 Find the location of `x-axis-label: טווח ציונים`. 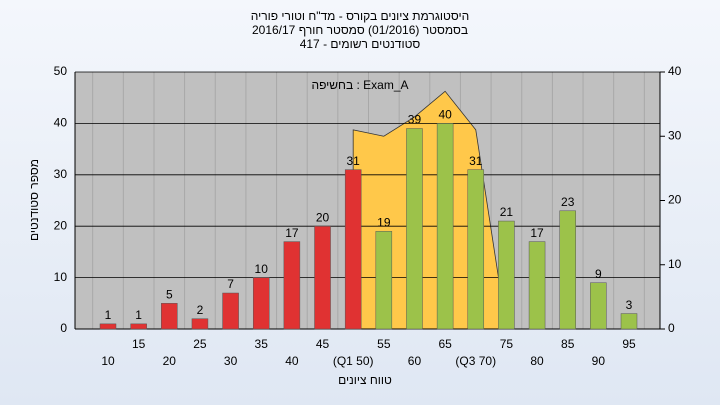

x-axis-label: טווח ציונים is located at coordinates (365, 380).